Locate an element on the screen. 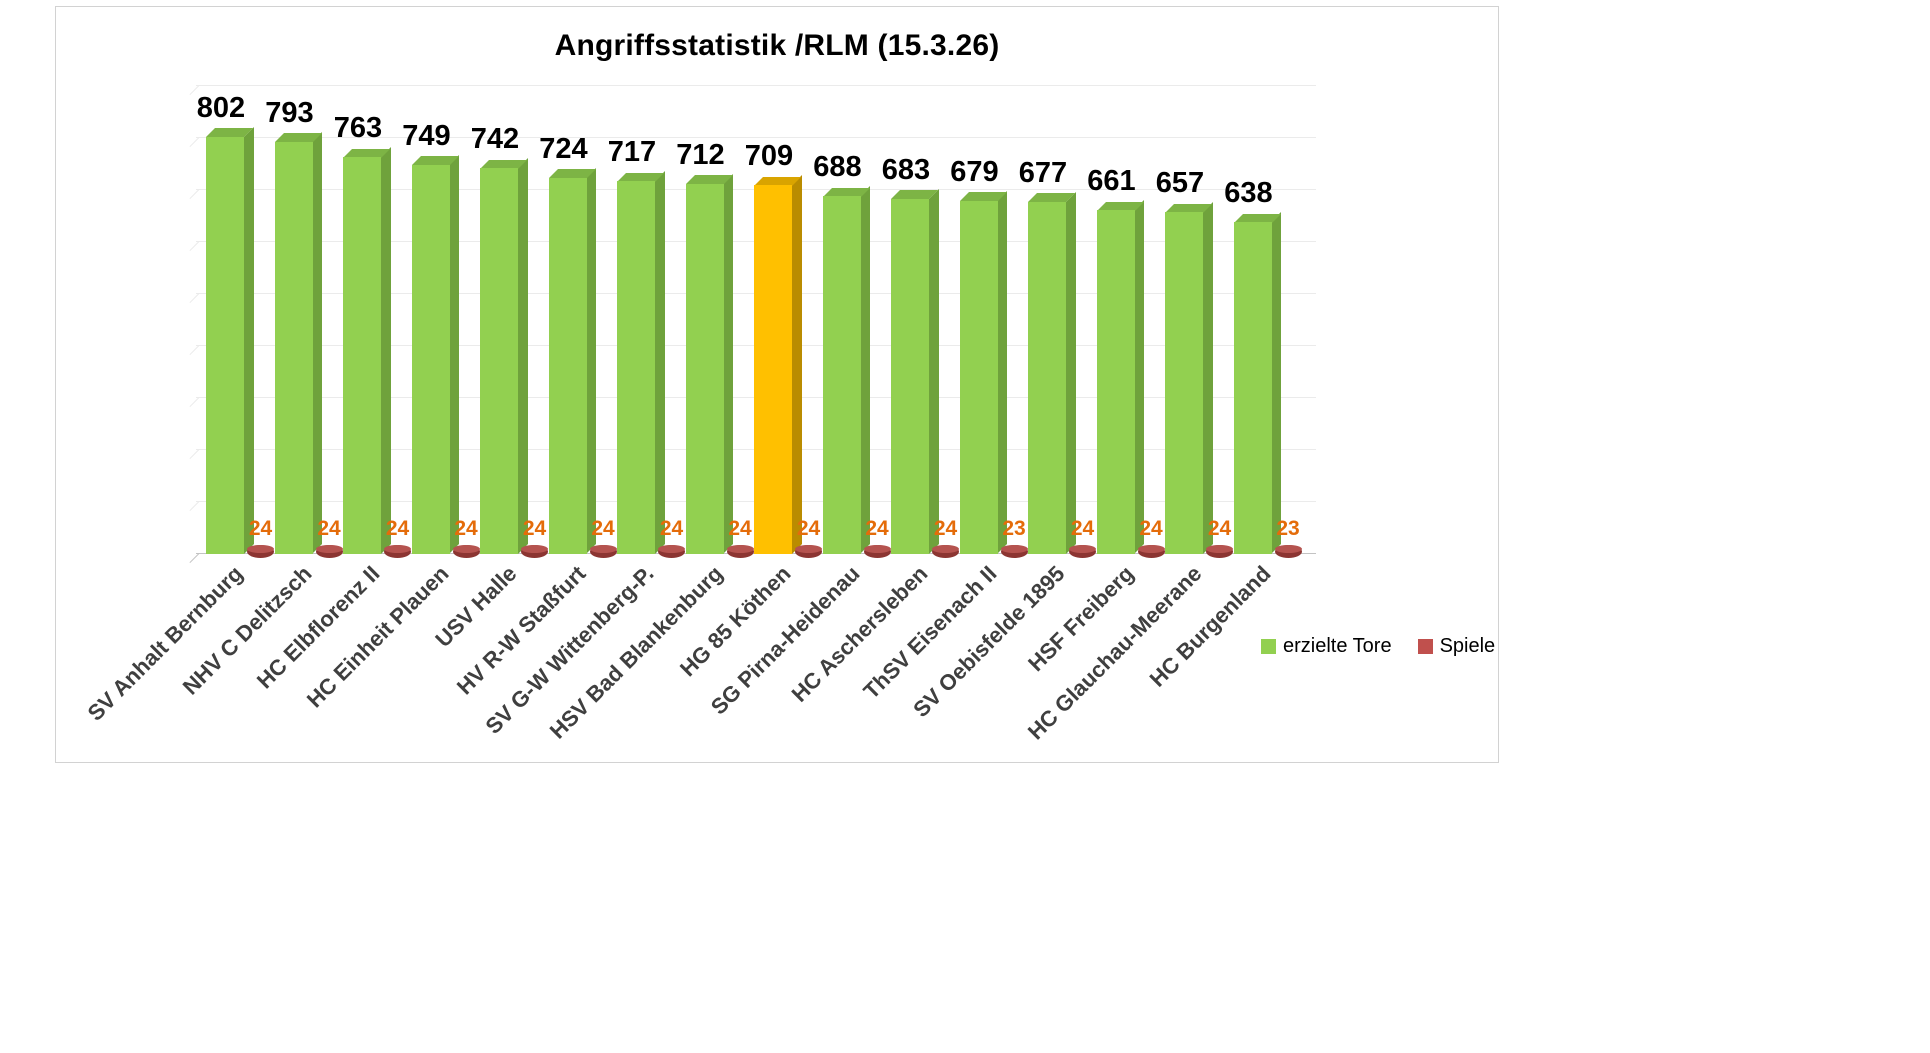  bar-group: 638 is located at coordinates (1252, 365).